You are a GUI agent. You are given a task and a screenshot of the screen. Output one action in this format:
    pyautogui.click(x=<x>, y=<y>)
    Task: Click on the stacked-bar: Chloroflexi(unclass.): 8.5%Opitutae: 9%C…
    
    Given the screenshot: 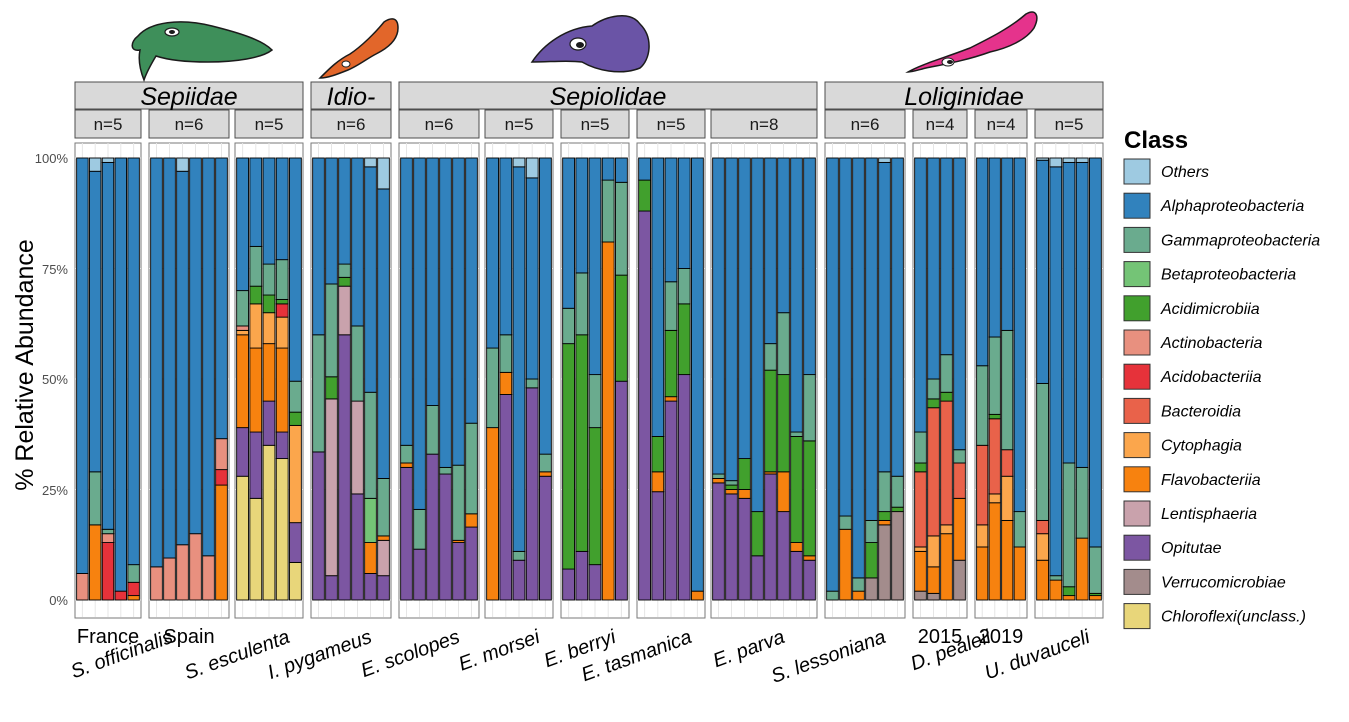 What is the action you would take?
    pyautogui.click(x=295, y=379)
    